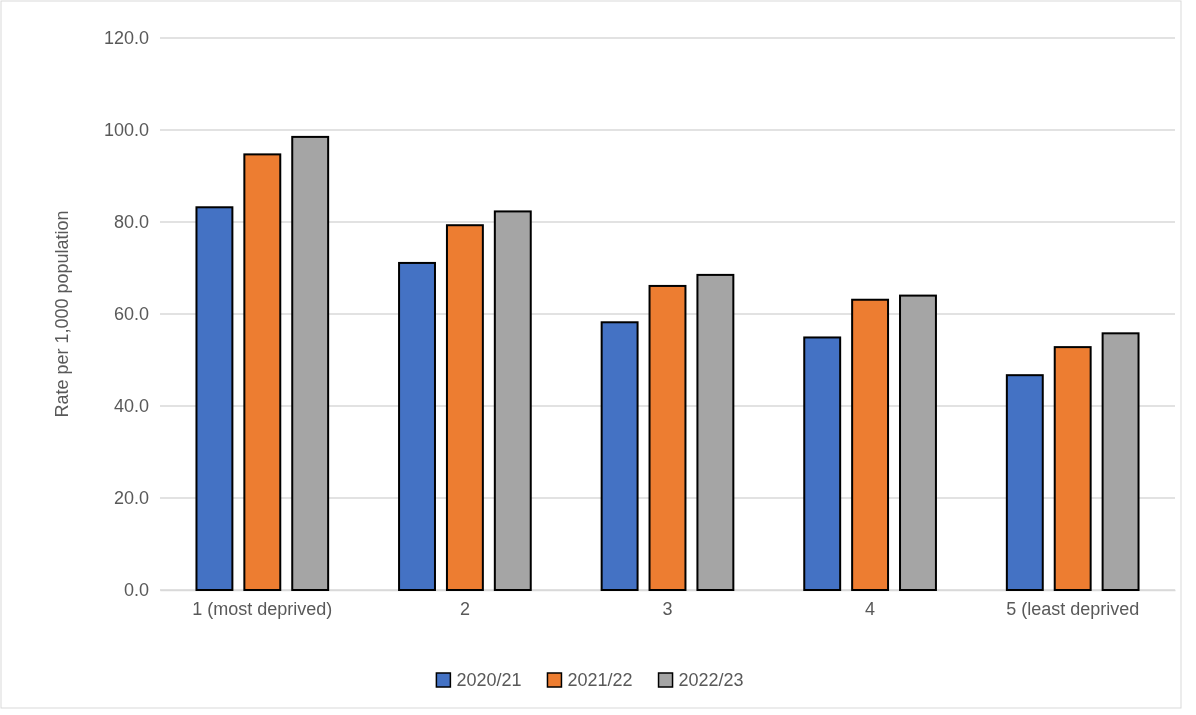 This screenshot has width=1196, height=715. I want to click on y-tick-label: 20.0, so click(131, 498).